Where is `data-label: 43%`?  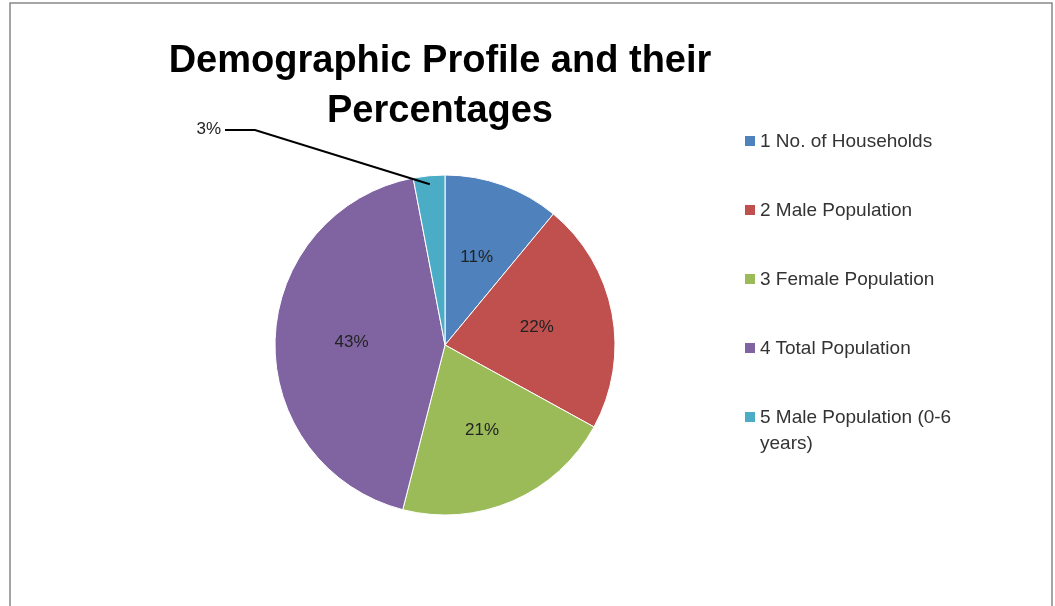 data-label: 43% is located at coordinates (351, 341).